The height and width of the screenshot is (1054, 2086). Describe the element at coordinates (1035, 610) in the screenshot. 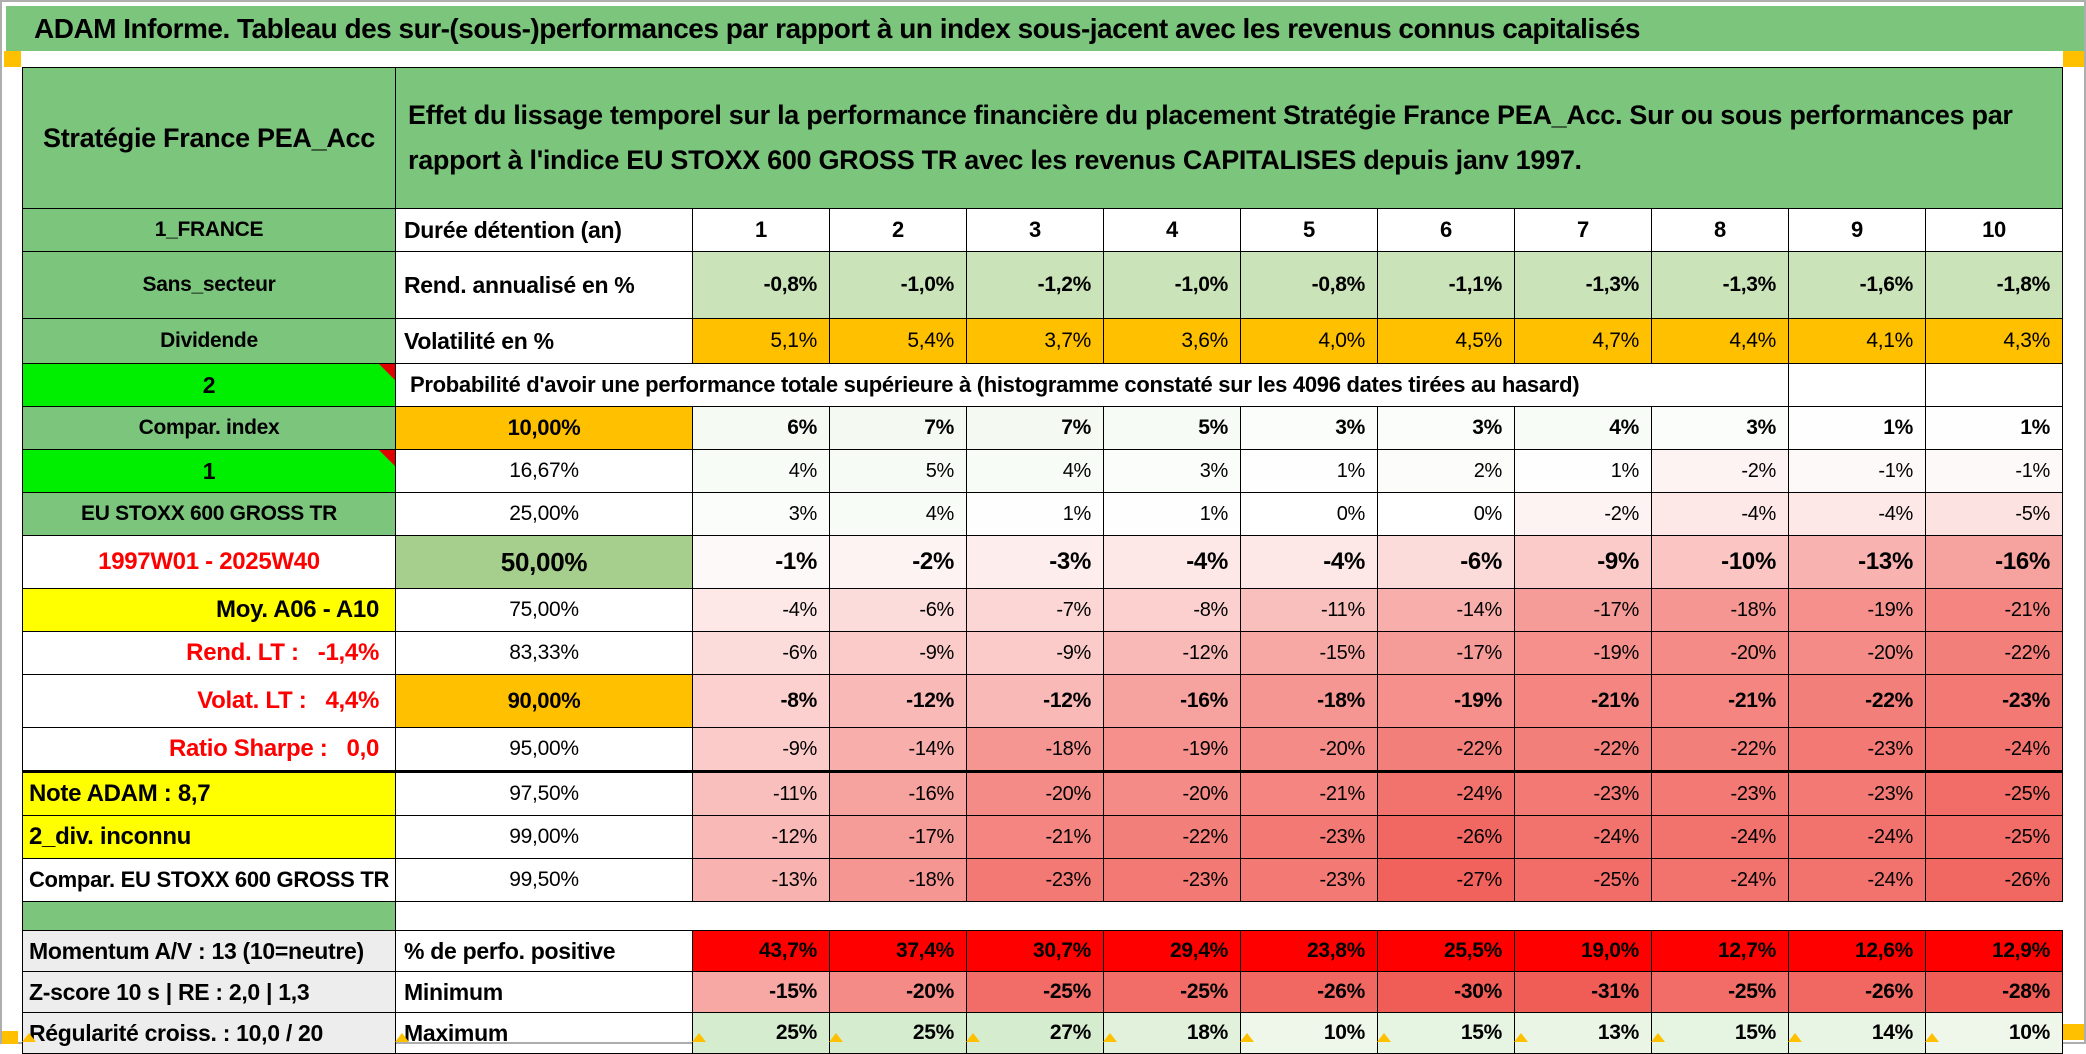

I see `data-cell: -7%` at that location.